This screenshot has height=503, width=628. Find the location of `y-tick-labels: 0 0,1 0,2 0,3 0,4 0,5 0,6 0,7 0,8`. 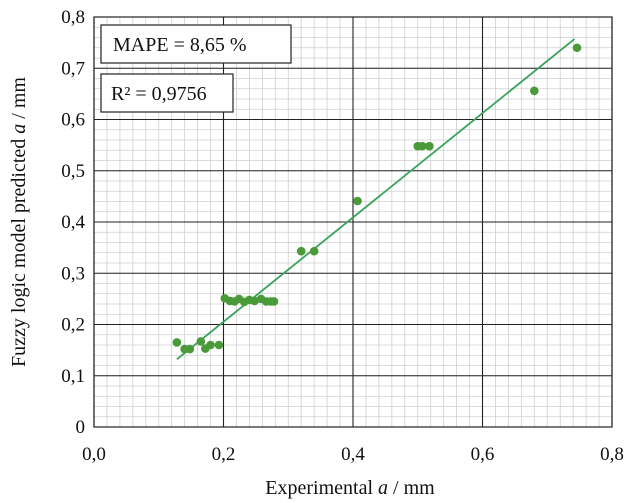

y-tick-labels: 0 0,1 0,2 0,3 0,4 0,5 0,6 0,7 0,8 is located at coordinates (73, 222).